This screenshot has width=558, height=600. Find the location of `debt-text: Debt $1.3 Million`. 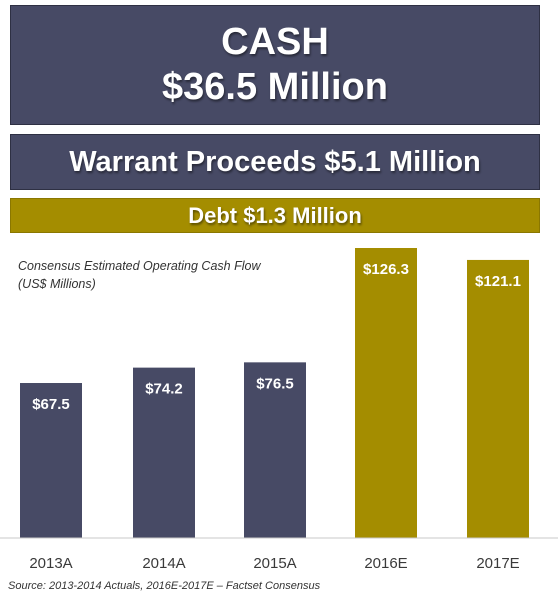

debt-text: Debt $1.3 Million is located at coordinates (275, 215).